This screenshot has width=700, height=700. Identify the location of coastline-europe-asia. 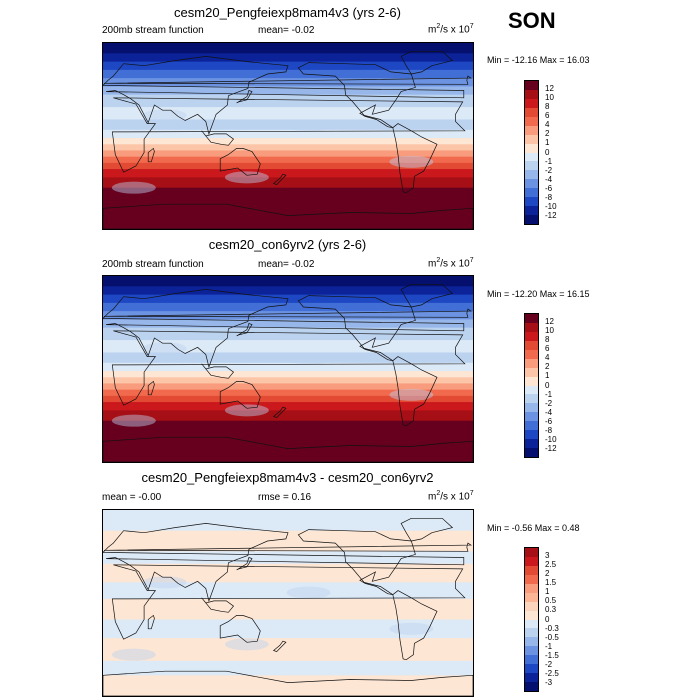
(284, 563).